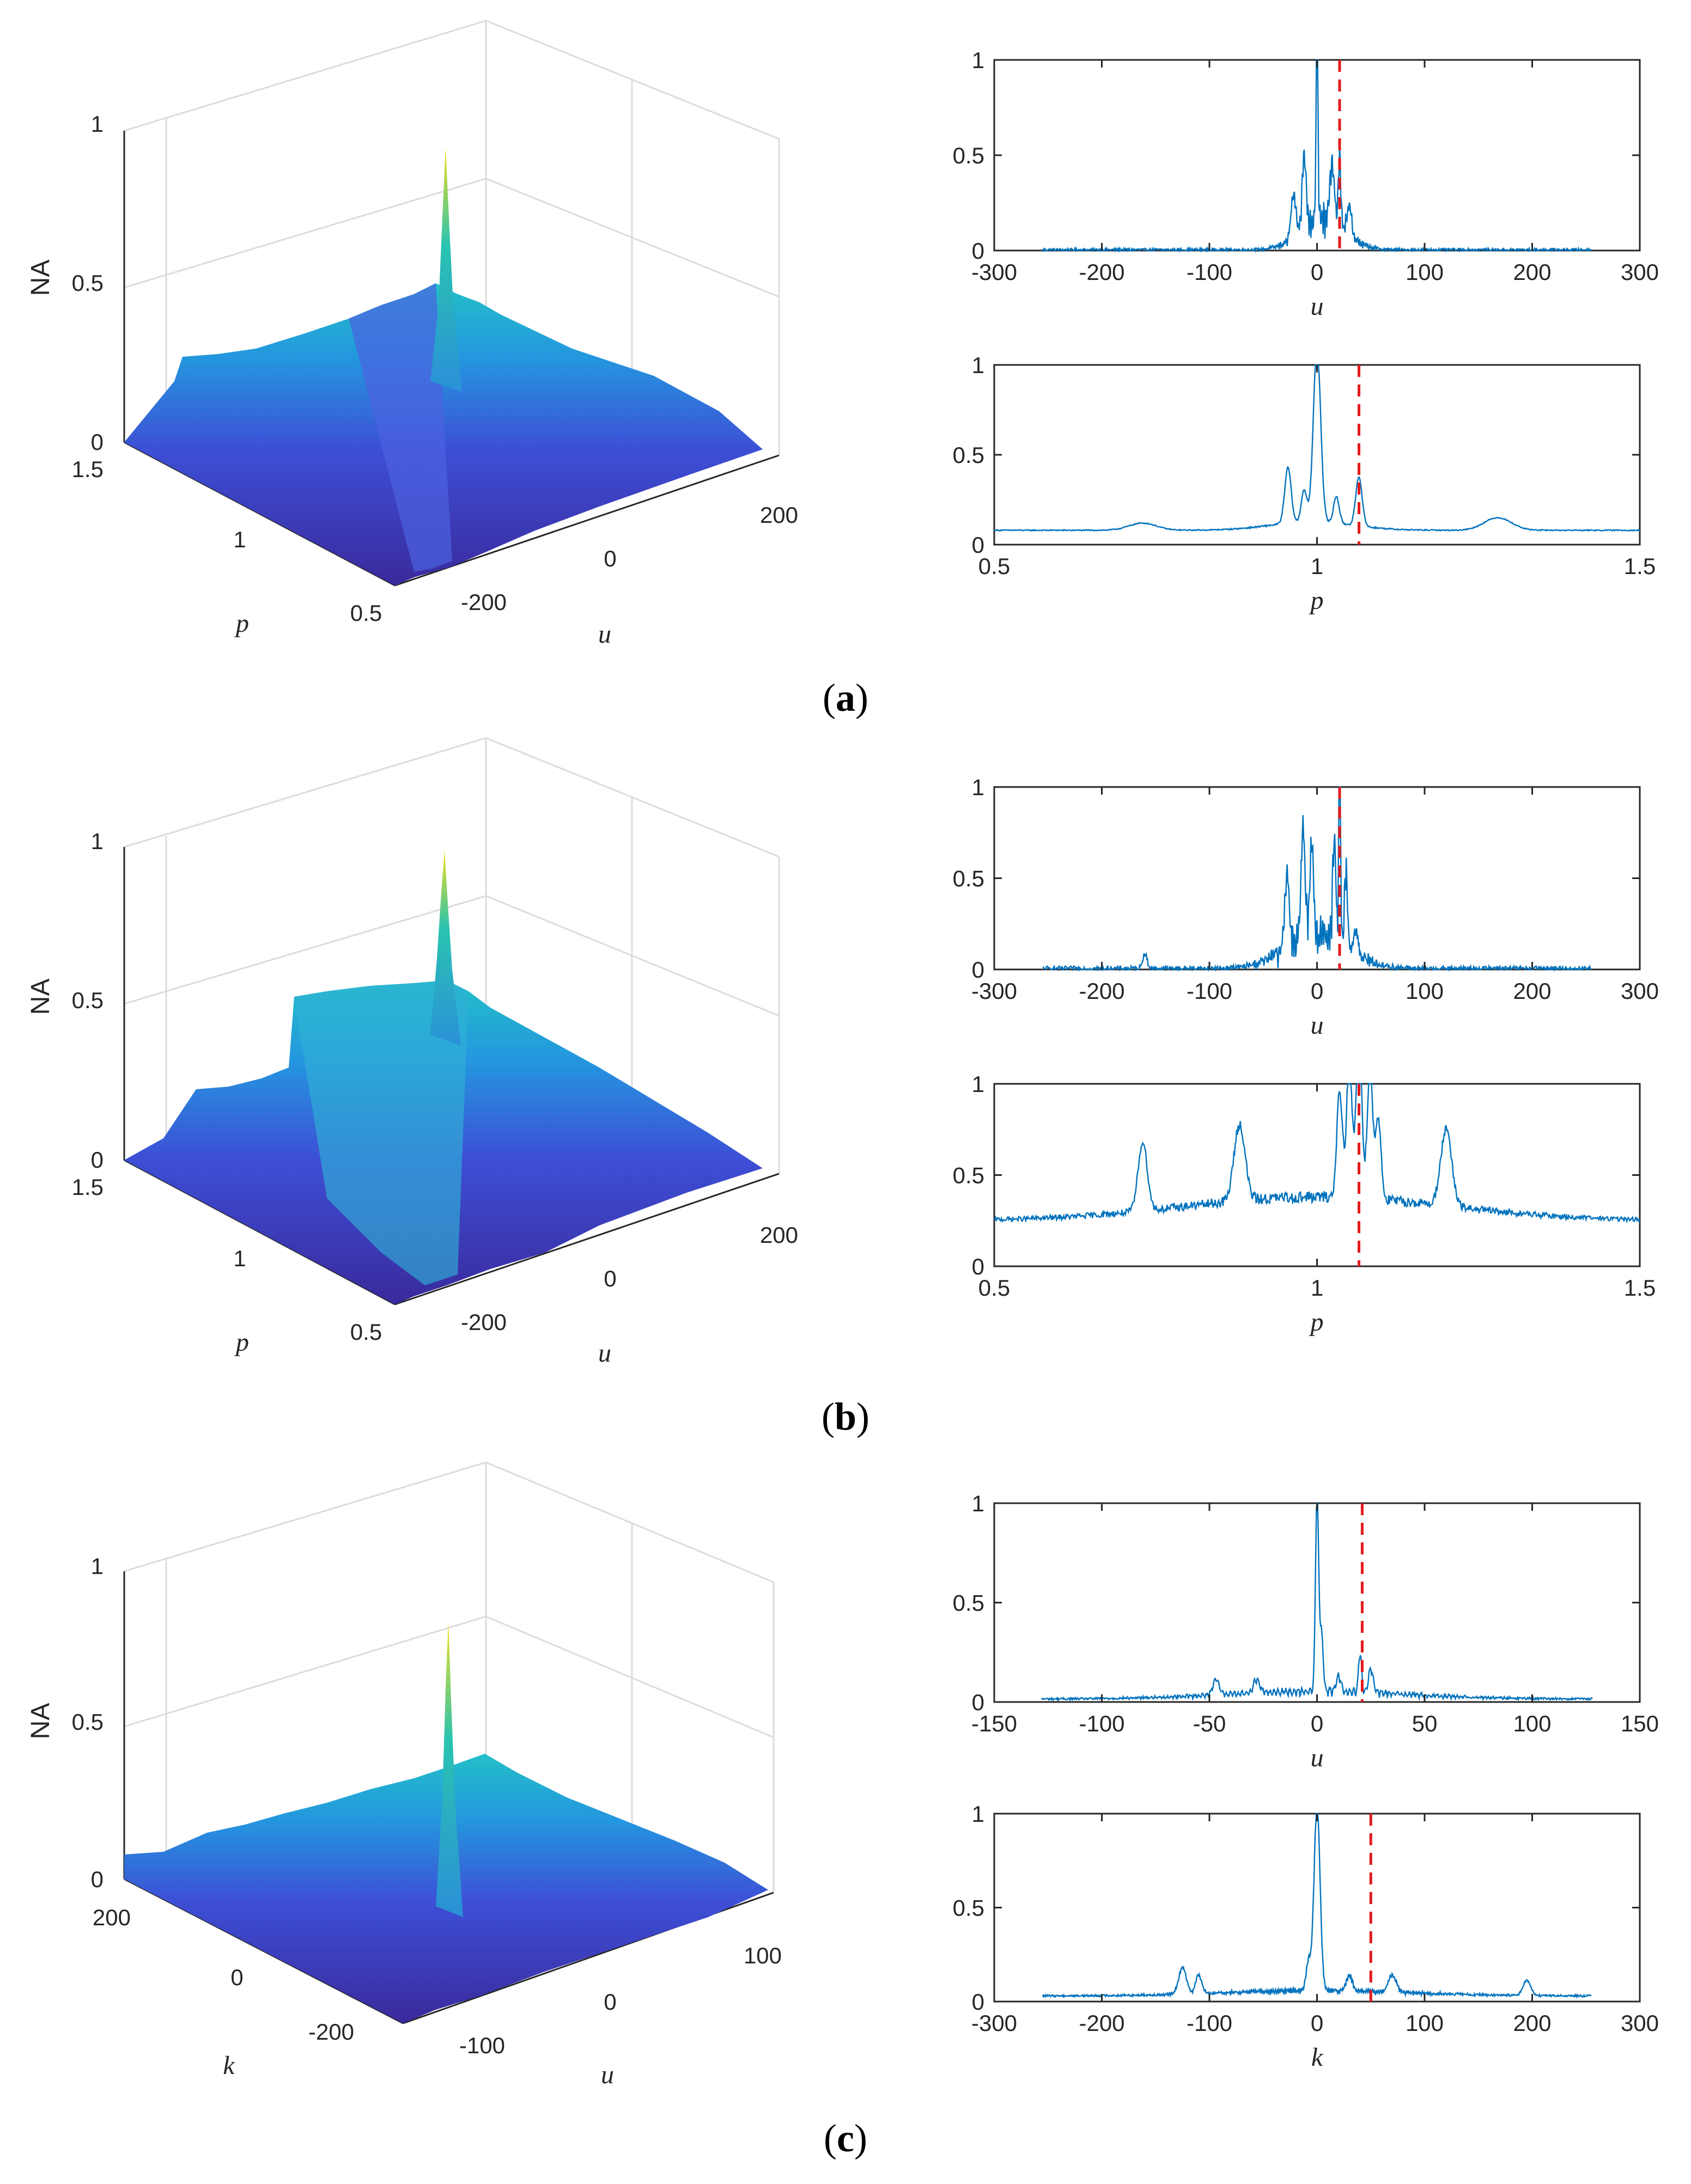  Describe the element at coordinates (1209, 1723) in the screenshot. I see `x-tick-label: -50` at that location.